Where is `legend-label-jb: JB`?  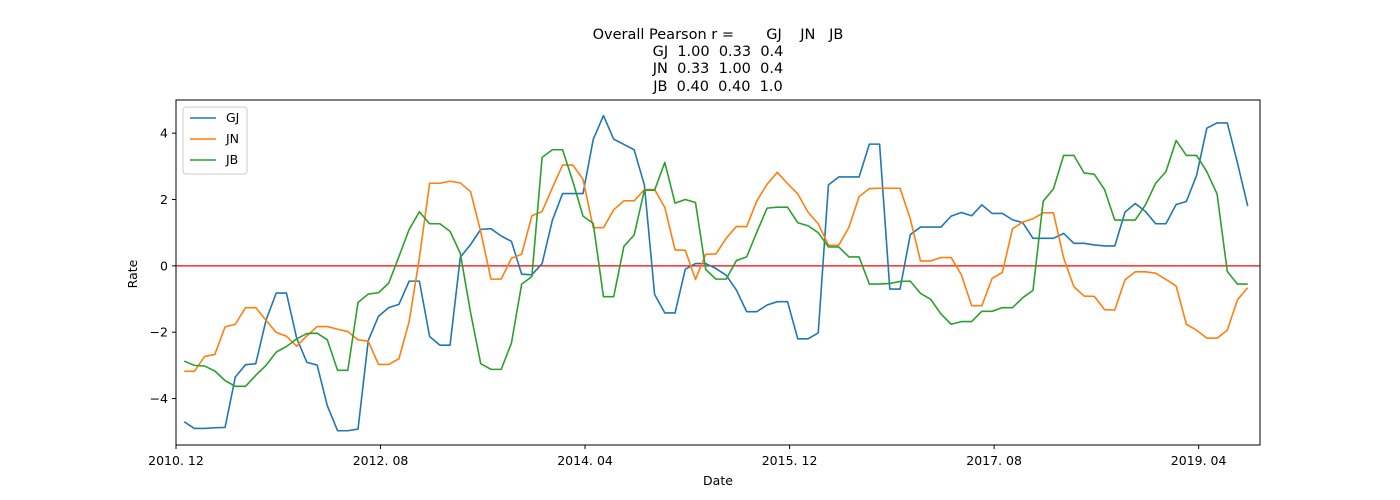 legend-label-jb: JB is located at coordinates (231, 159).